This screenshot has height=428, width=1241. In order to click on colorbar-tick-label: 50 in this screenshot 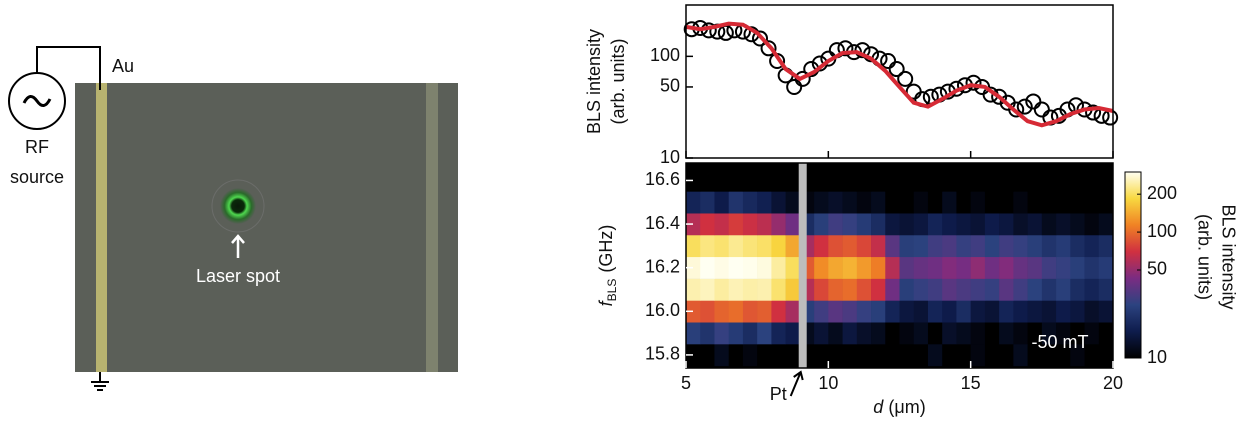, I will do `click(1157, 269)`.